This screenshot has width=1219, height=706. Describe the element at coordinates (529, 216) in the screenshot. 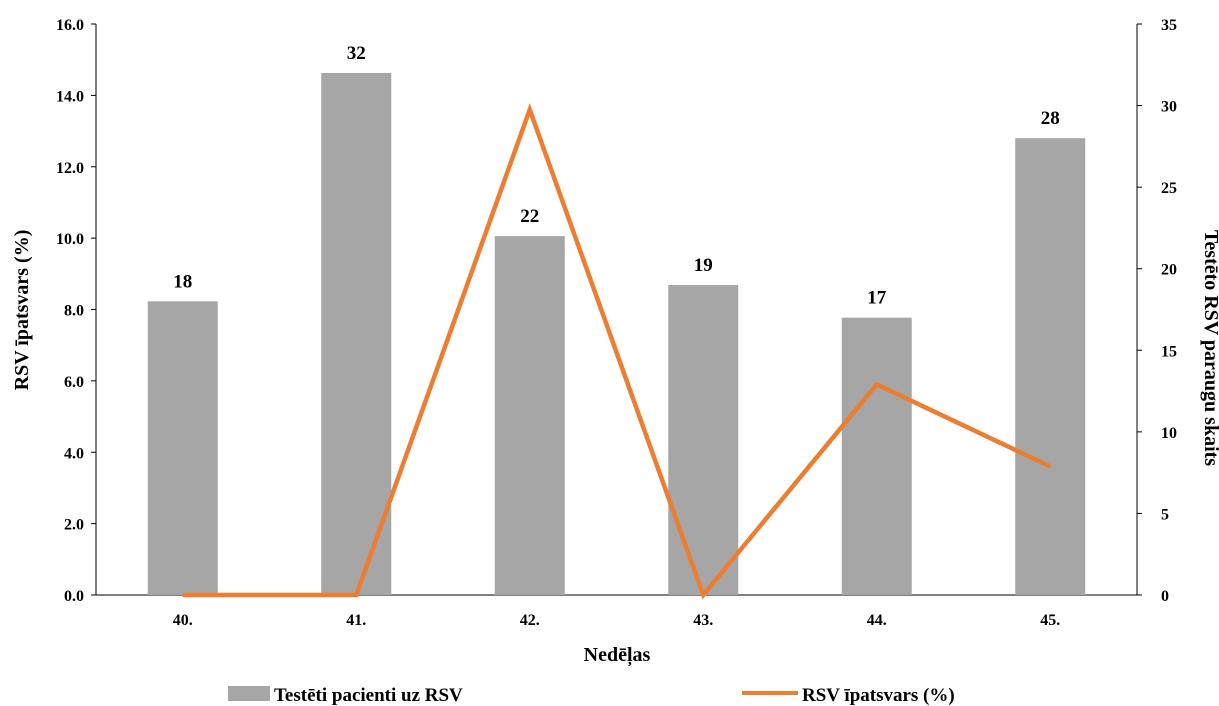

I see `bar-data-label: 22` at that location.